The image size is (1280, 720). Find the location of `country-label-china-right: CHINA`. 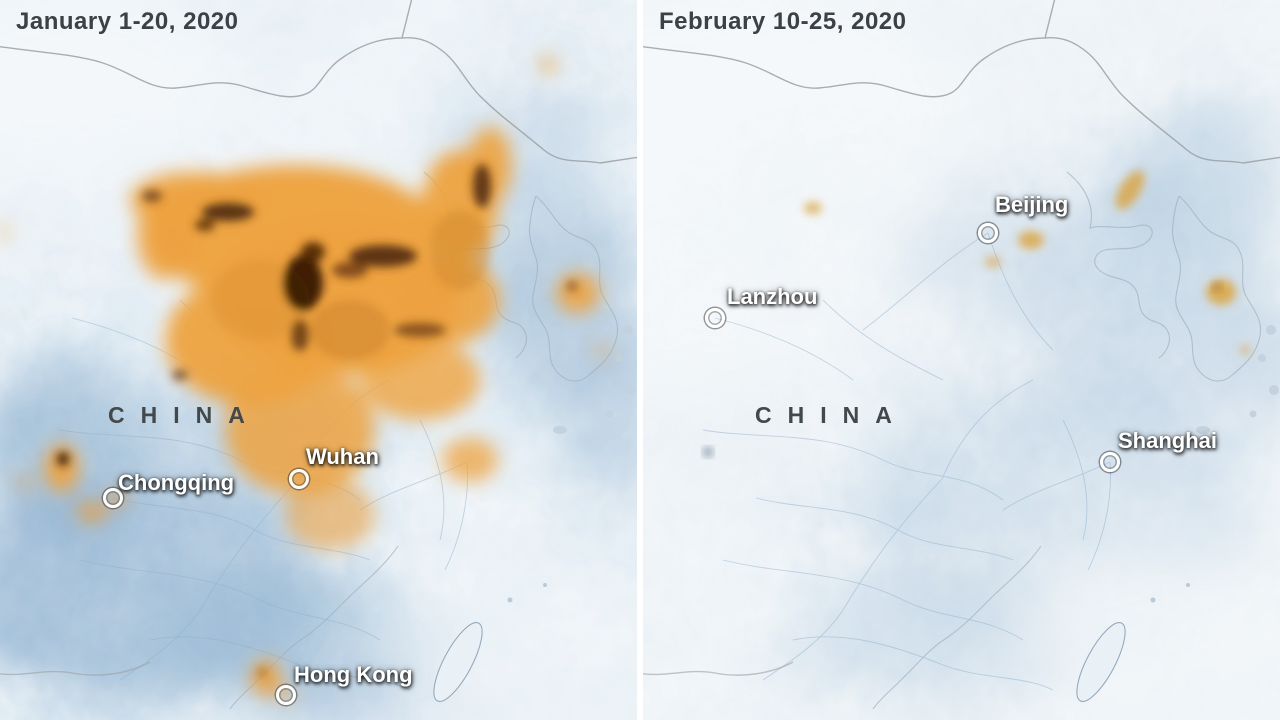

country-label-china-right: CHINA is located at coordinates (831, 415).